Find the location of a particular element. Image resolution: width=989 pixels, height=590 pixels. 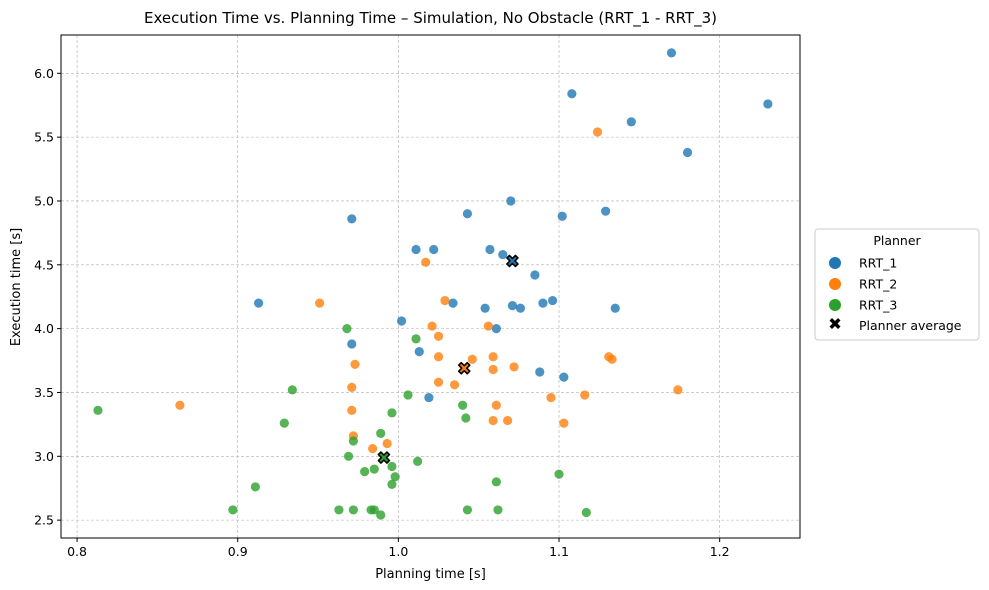

legend-label-rrt2: RRT_2 is located at coordinates (878, 284).